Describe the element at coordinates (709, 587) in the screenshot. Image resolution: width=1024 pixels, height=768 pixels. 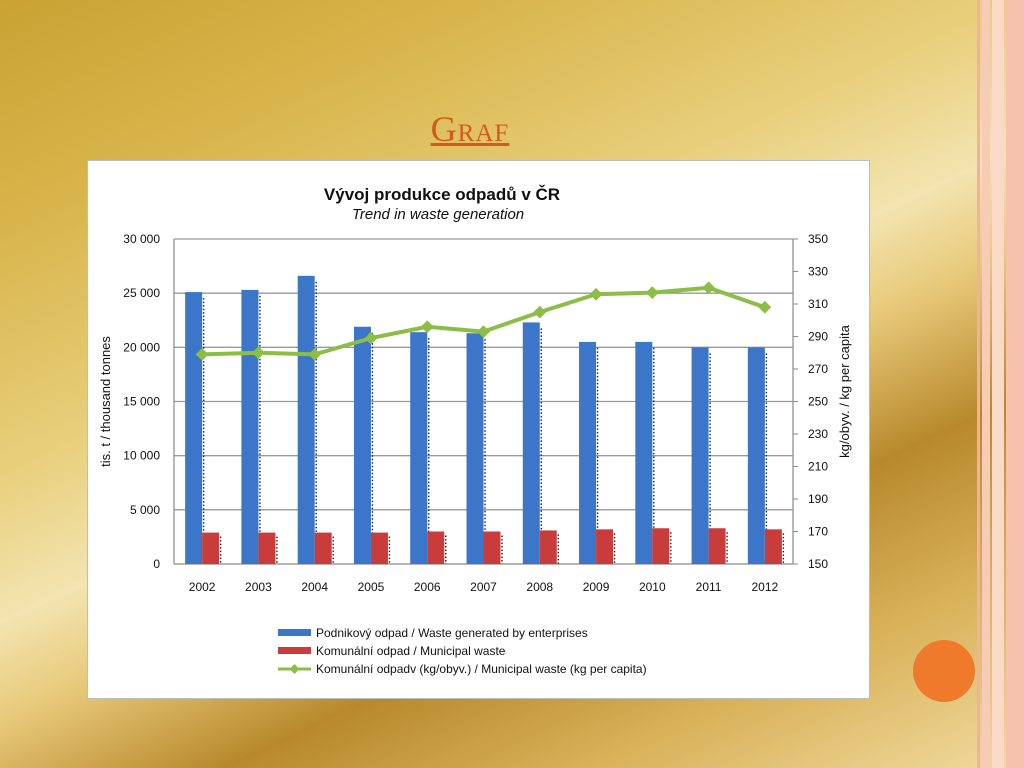
I see `x-tick-label: 2011` at that location.